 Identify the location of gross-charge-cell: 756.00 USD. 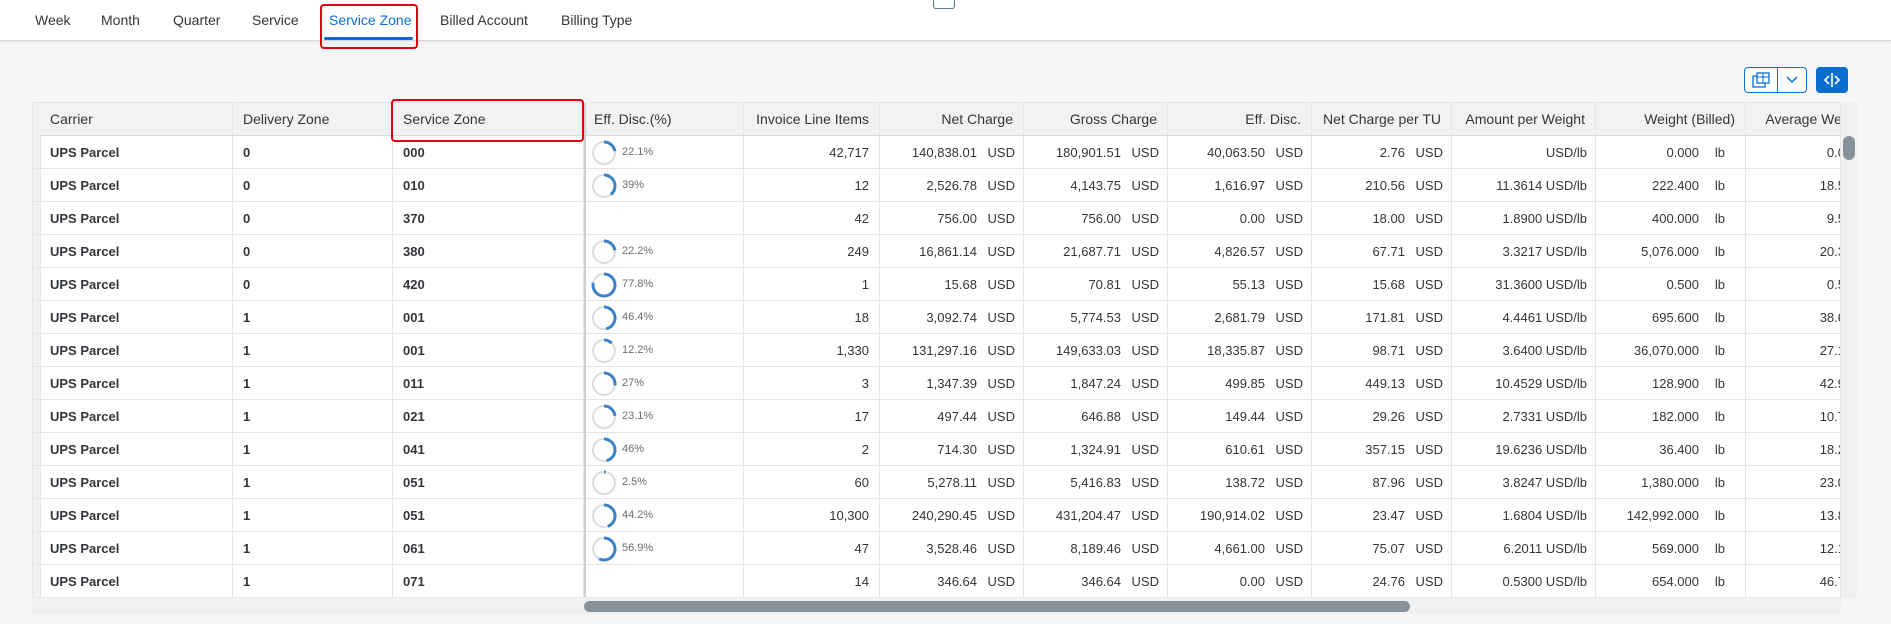
(1096, 218).